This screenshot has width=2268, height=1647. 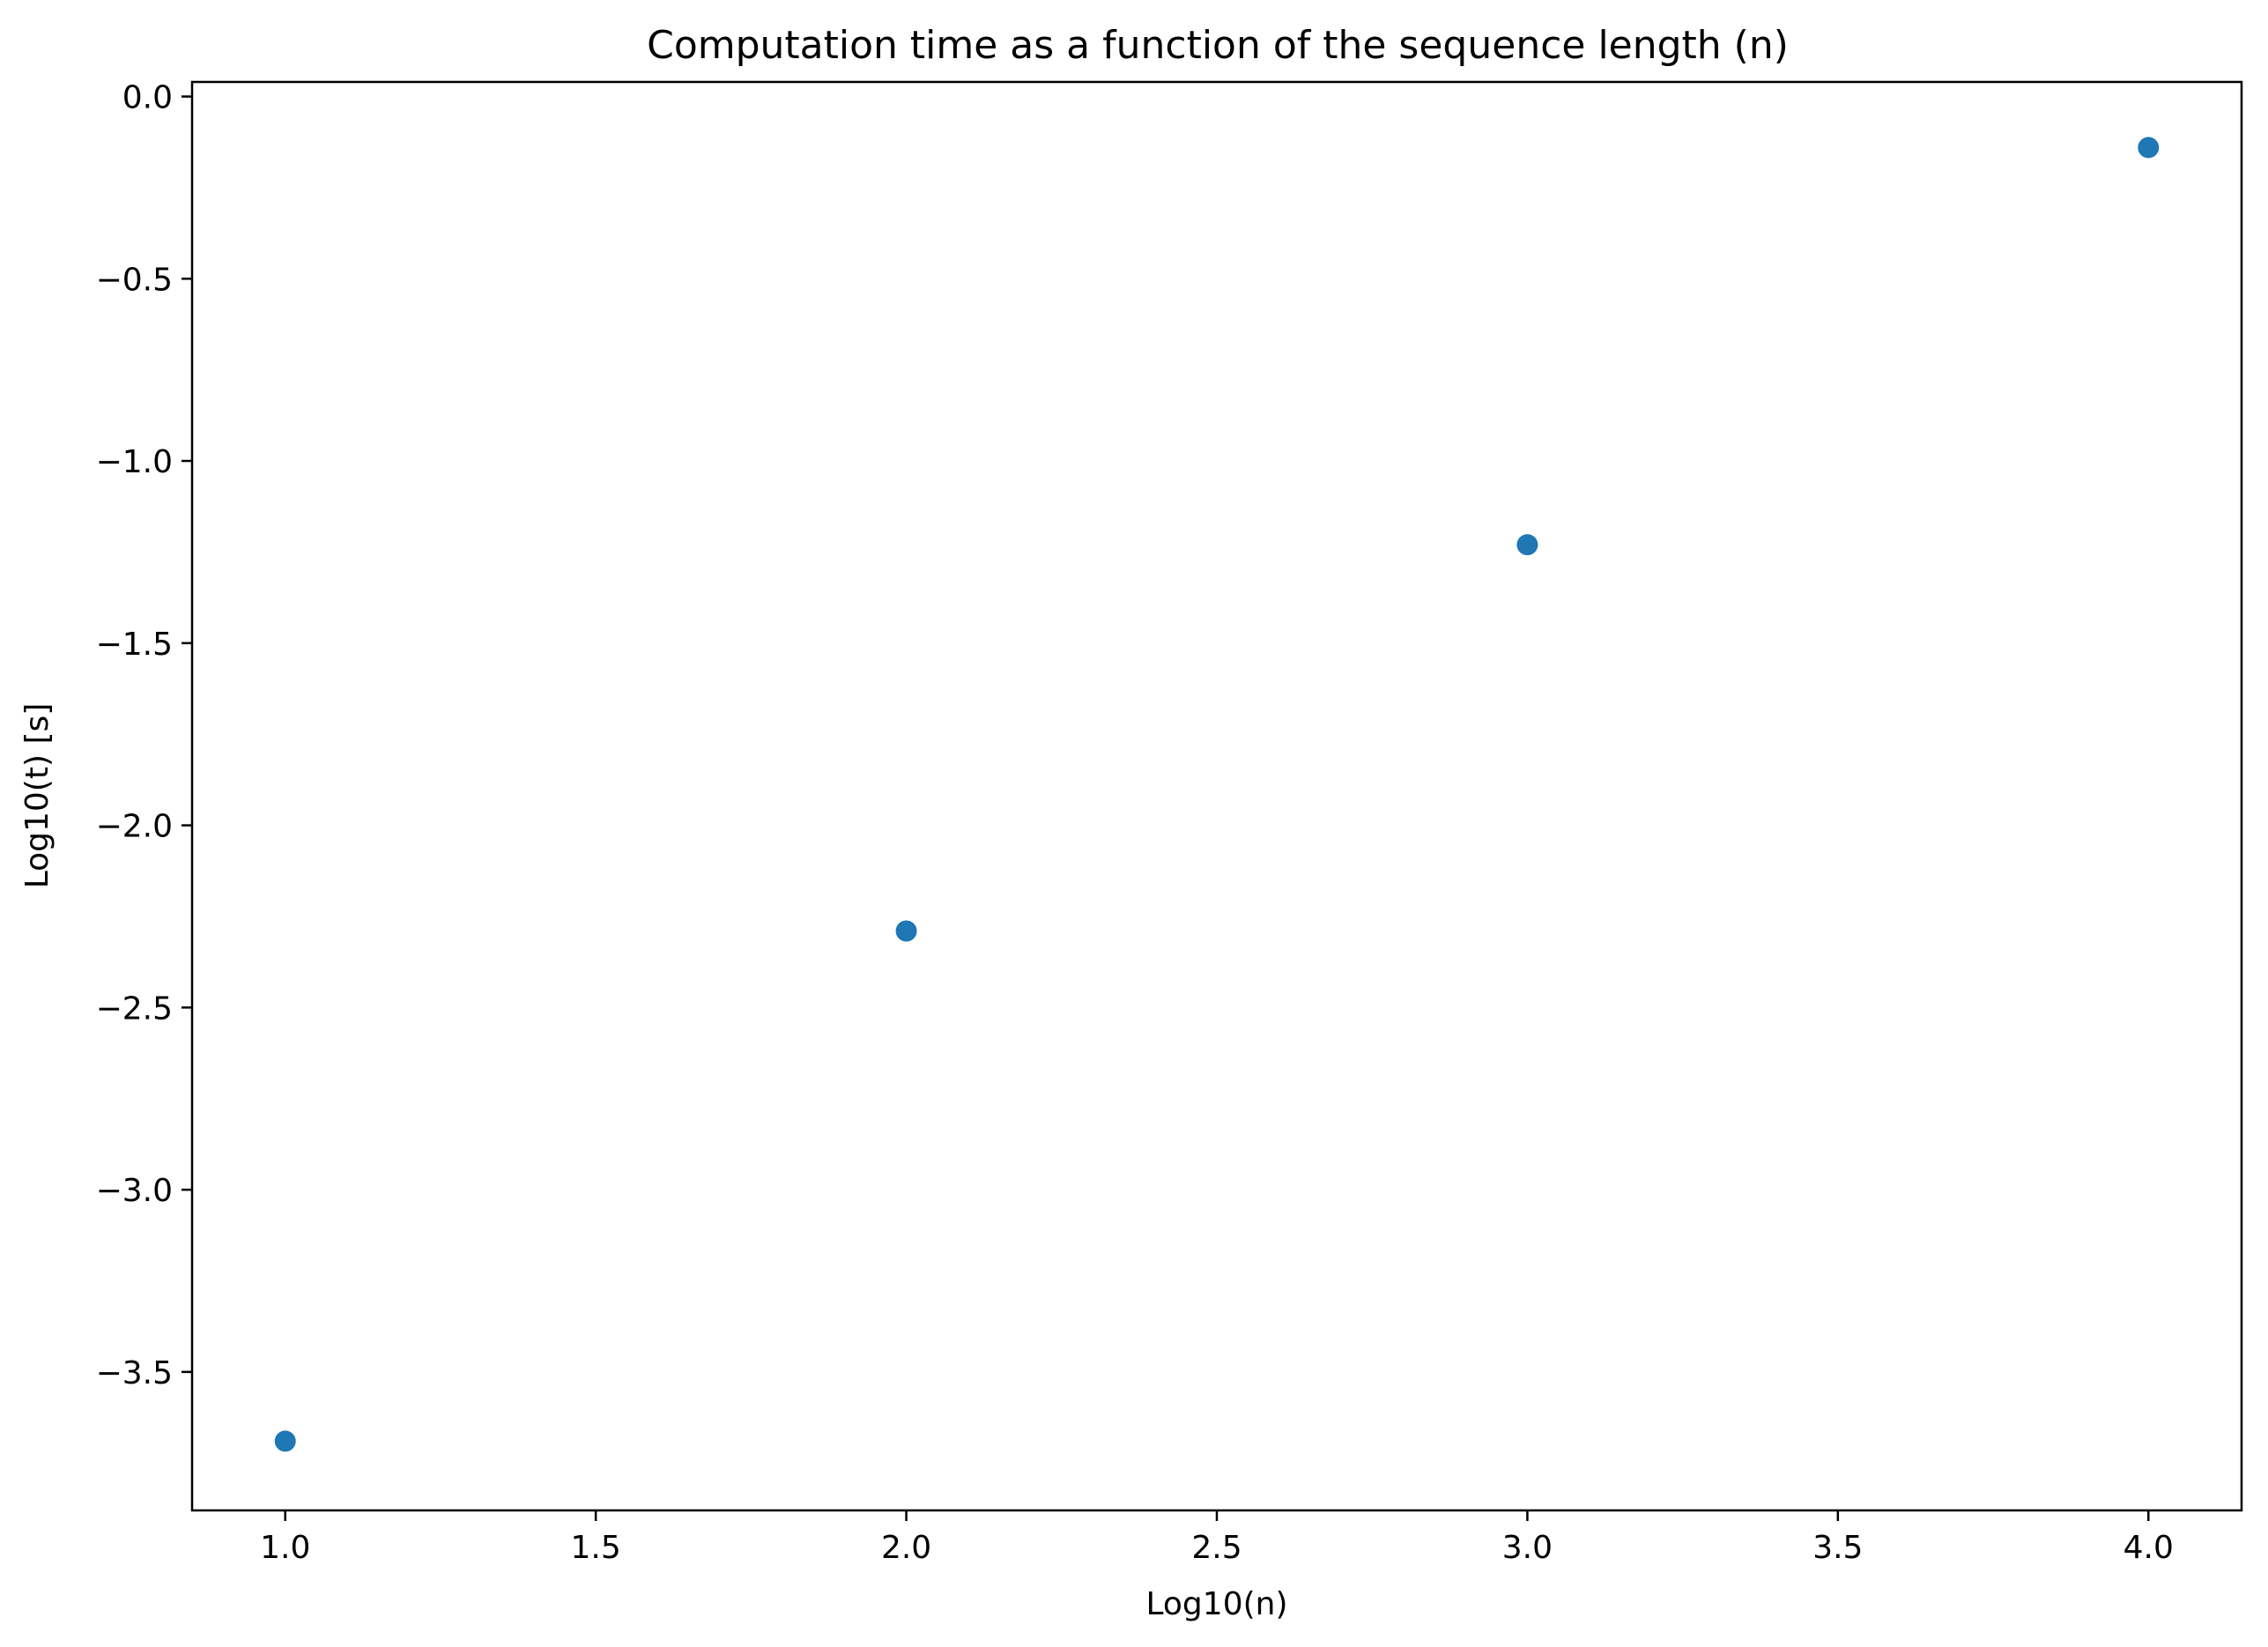 What do you see at coordinates (906, 1548) in the screenshot?
I see `x-tick-label: 2.0` at bounding box center [906, 1548].